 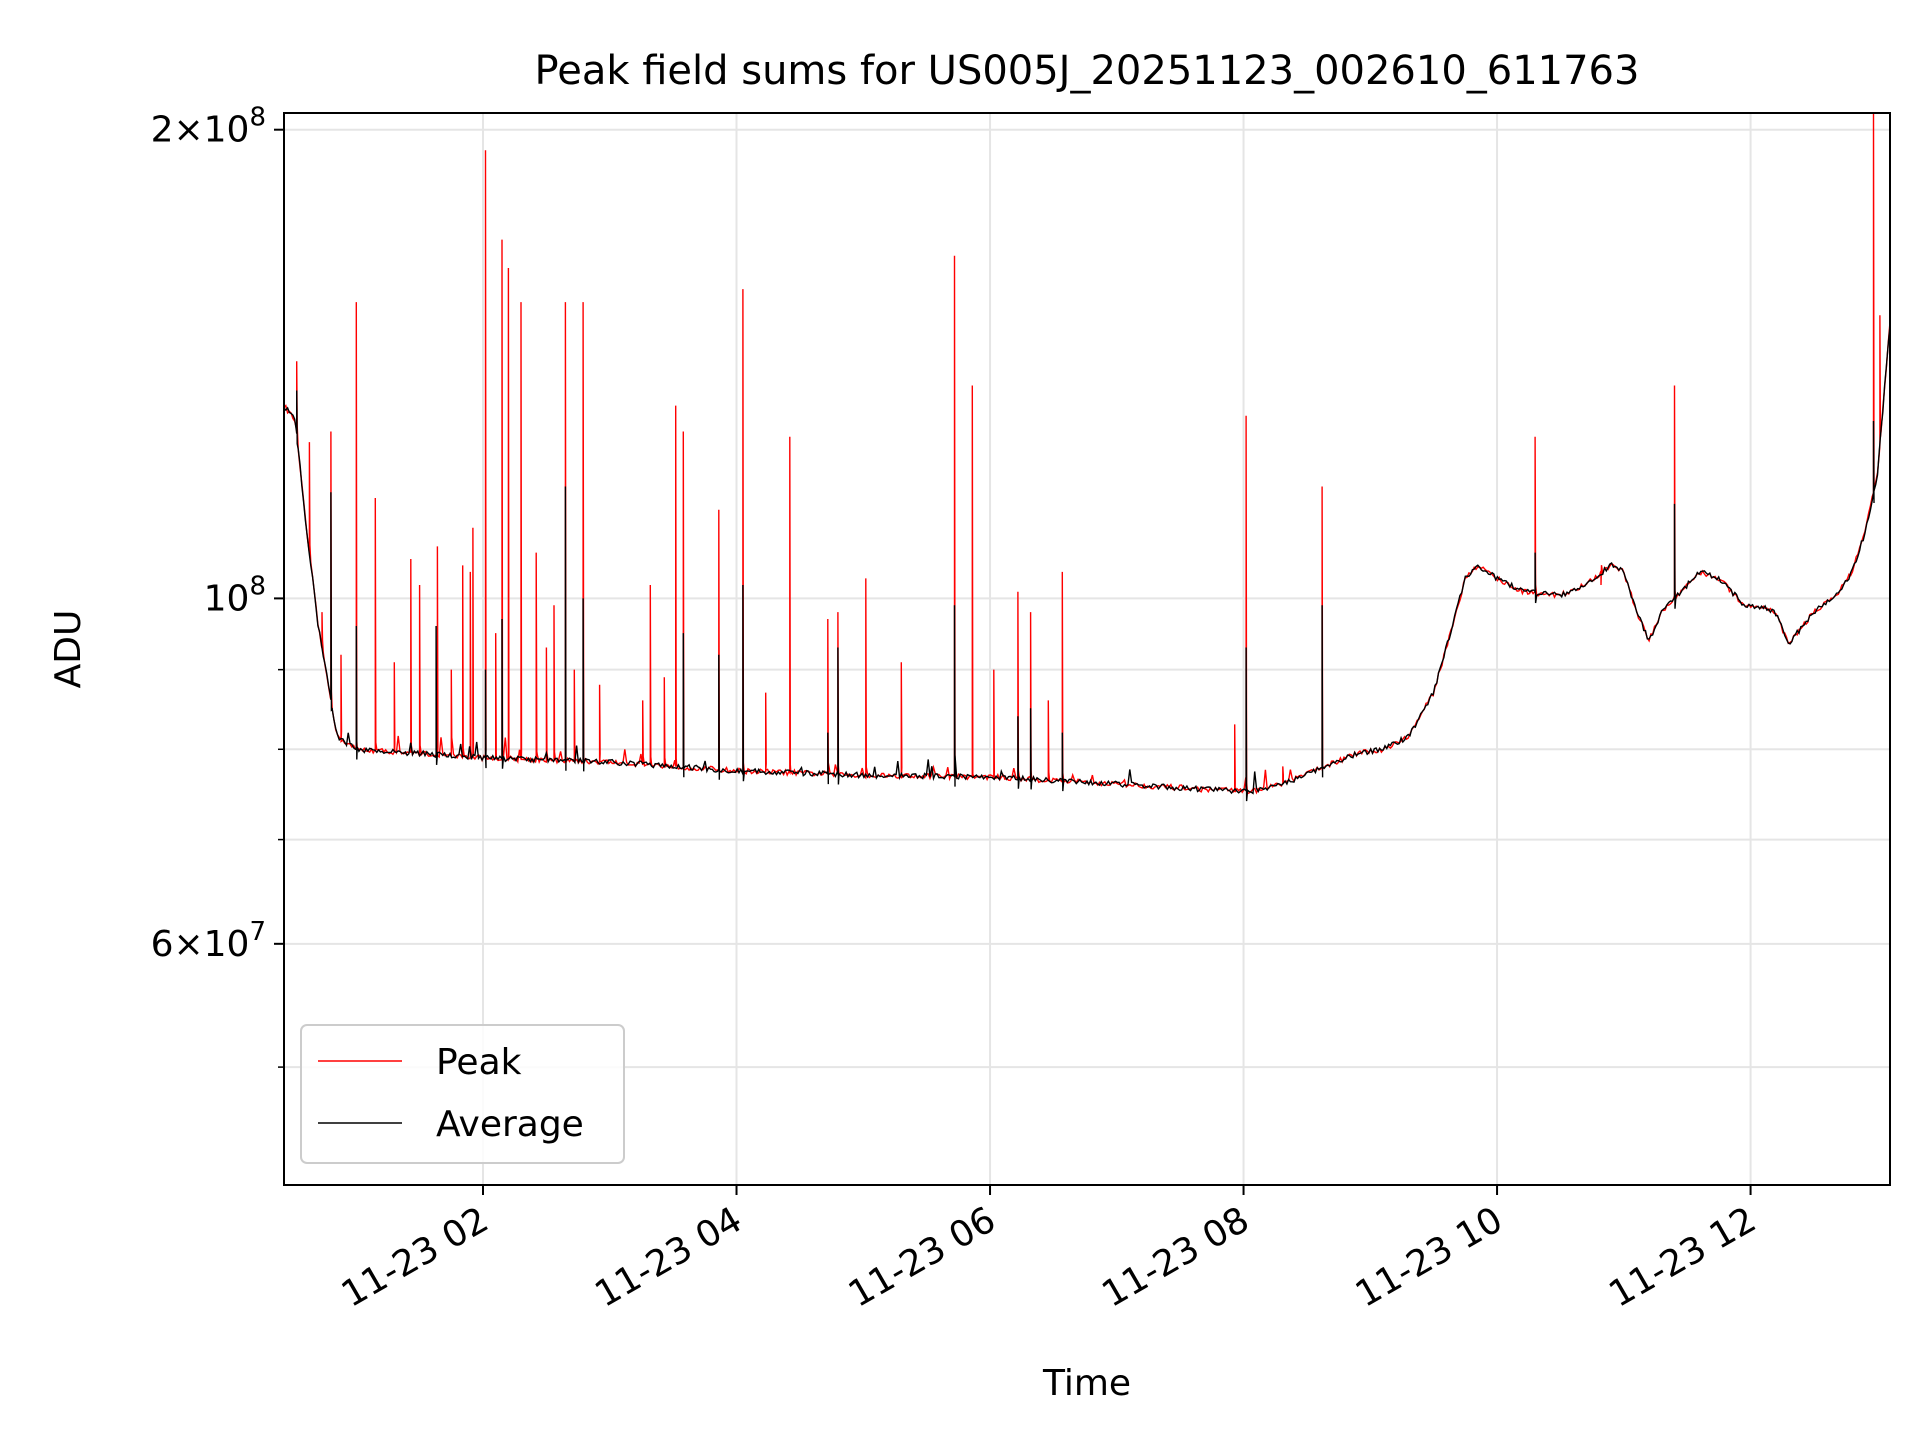 I want to click on y-tick-label: 2×108, so click(x=208, y=127).